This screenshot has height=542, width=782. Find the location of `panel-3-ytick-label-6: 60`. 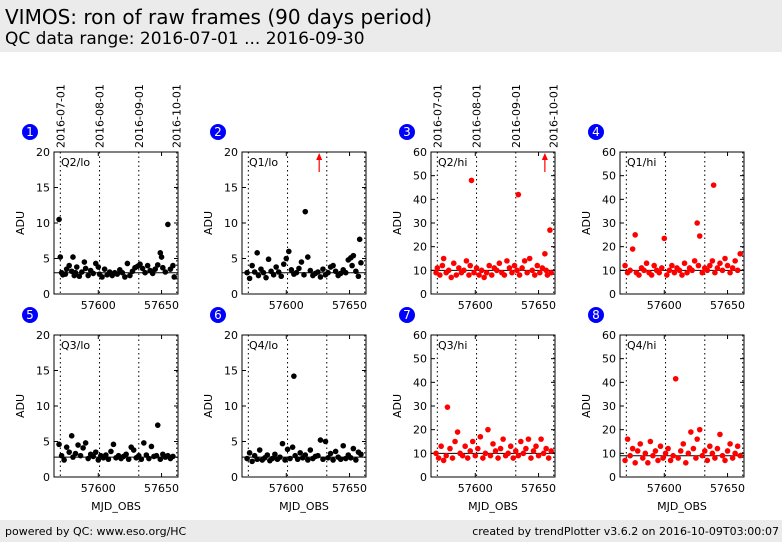

panel-3-ytick-label-6: 60 is located at coordinates (420, 152).